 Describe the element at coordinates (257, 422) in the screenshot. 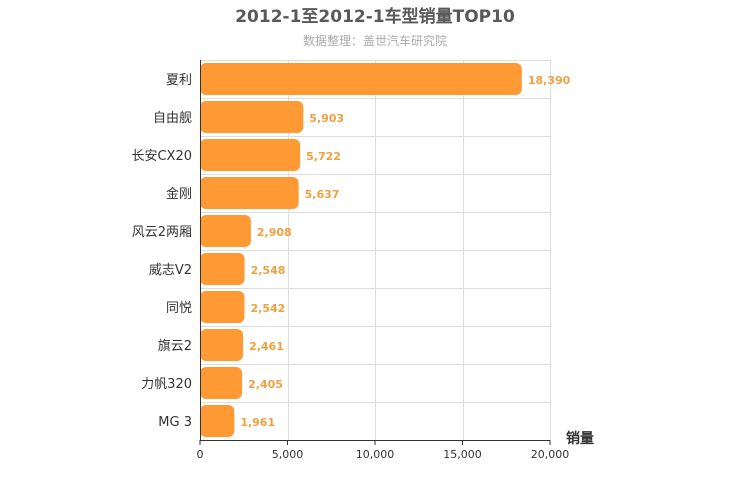

I see `value-label: 1,961` at that location.